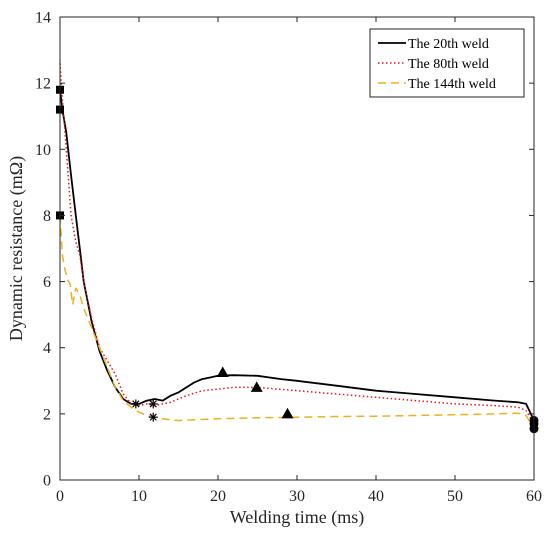 This screenshot has height=543, width=550. Describe the element at coordinates (455, 496) in the screenshot. I see `x-tick-label: 50` at that location.